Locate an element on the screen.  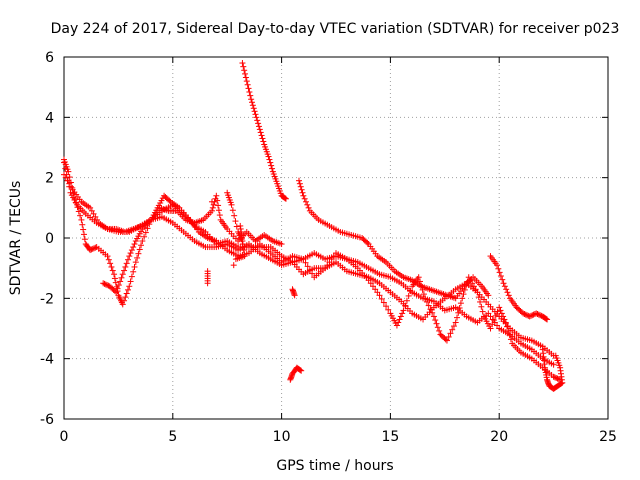
x-tick-label: 10 is located at coordinates (282, 437).